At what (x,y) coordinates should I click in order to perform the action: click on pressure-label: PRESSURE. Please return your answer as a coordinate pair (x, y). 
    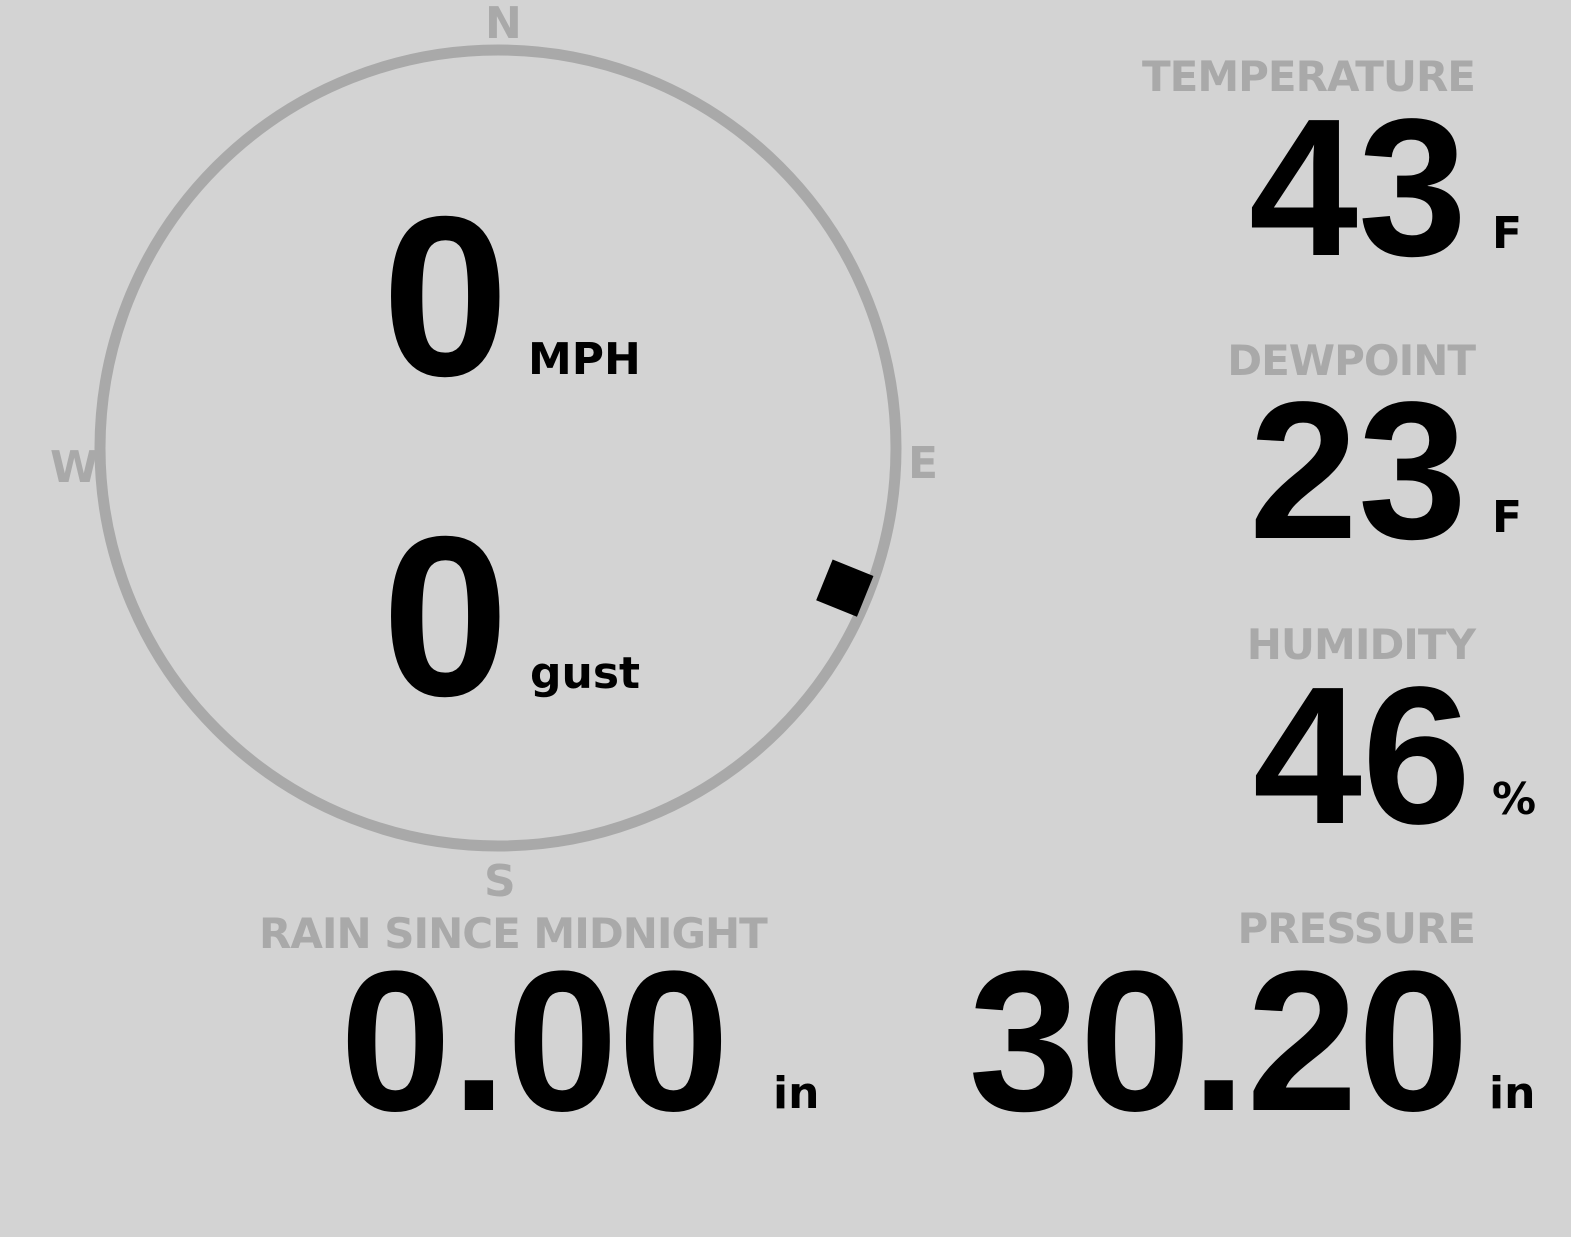
    Looking at the image, I should click on (1356, 928).